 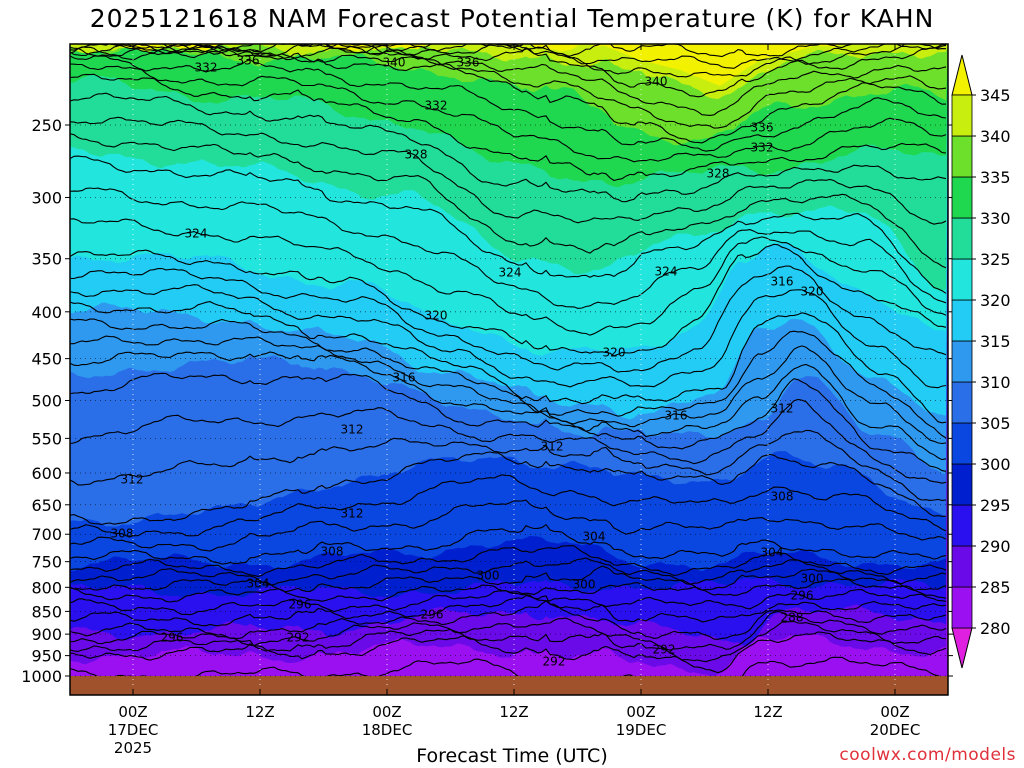 What do you see at coordinates (386, 712) in the screenshot?
I see `x-tick-label-24-0: 00Z` at bounding box center [386, 712].